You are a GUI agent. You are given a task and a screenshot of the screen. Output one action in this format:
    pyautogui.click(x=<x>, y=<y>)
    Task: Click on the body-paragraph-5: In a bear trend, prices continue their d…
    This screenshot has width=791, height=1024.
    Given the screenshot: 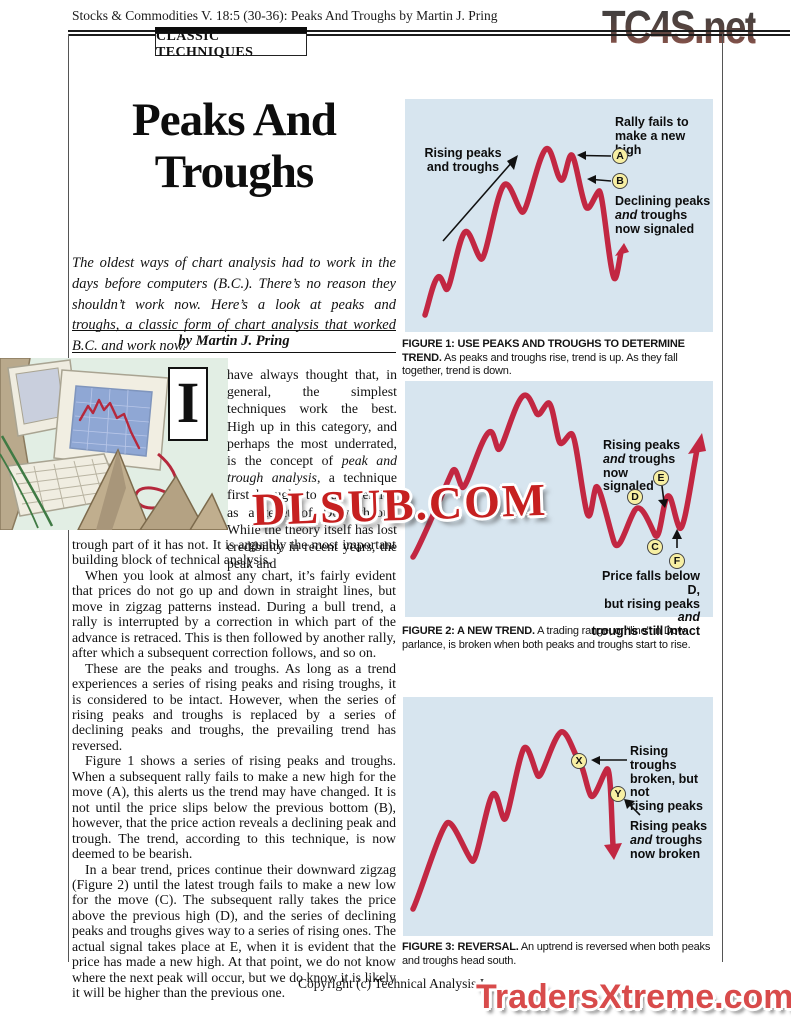 What is the action you would take?
    pyautogui.click(x=234, y=931)
    